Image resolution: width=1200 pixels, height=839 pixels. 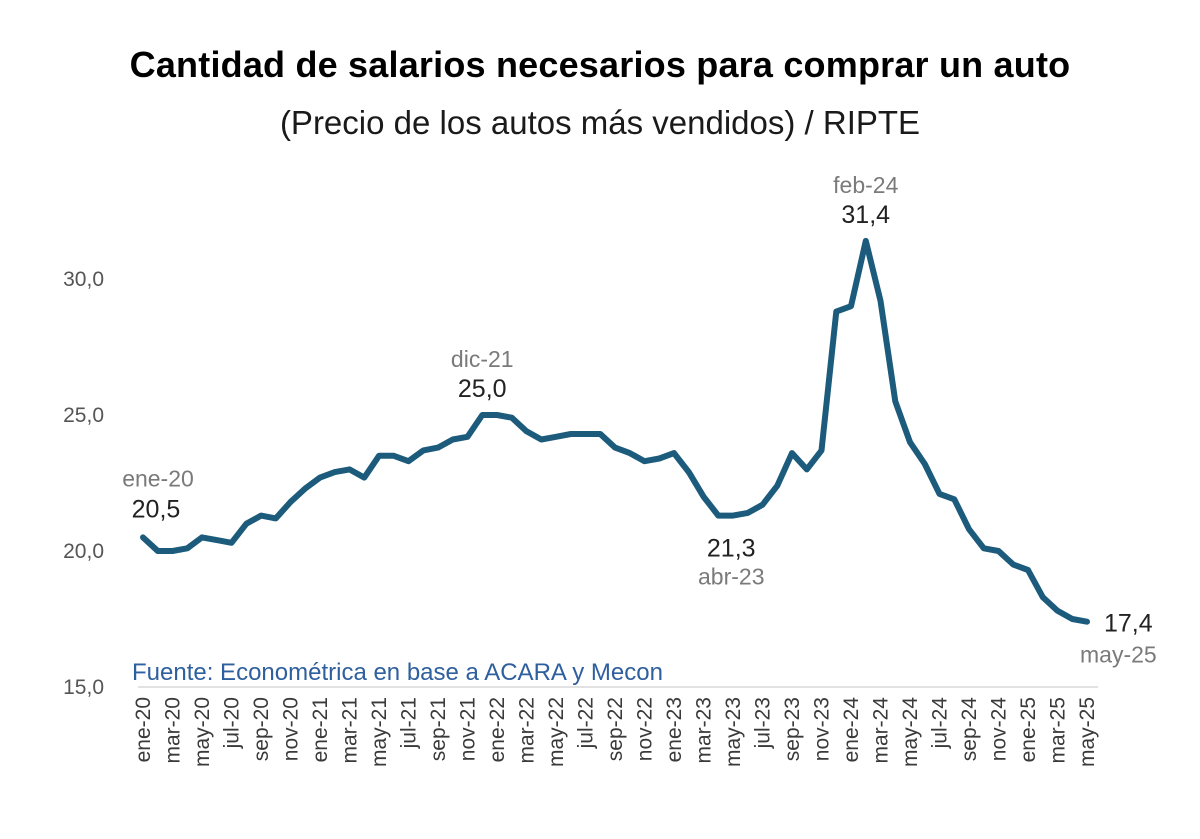 What do you see at coordinates (865, 185) in the screenshot?
I see `annotation-date: feb-24` at bounding box center [865, 185].